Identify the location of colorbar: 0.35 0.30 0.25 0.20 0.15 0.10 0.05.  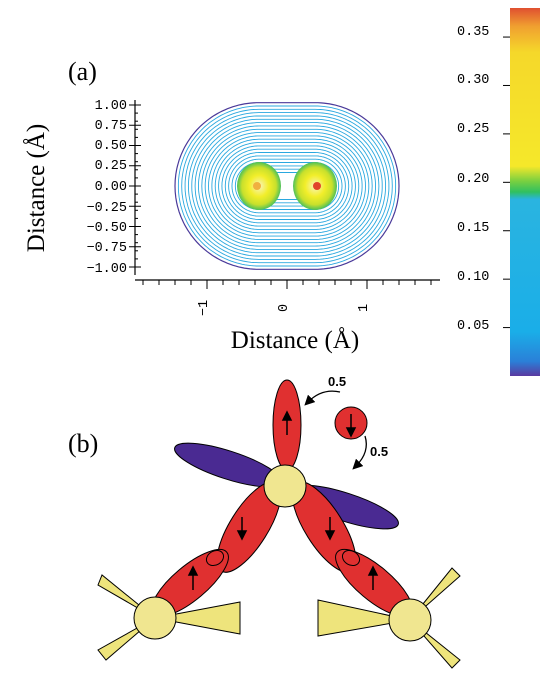
(498, 192).